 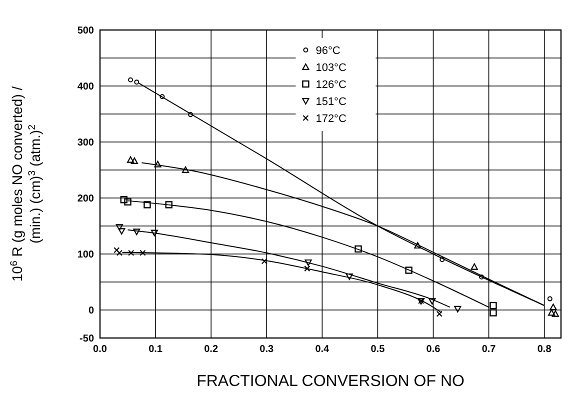 I want to click on legend-label: 126°C, so click(x=331, y=84).